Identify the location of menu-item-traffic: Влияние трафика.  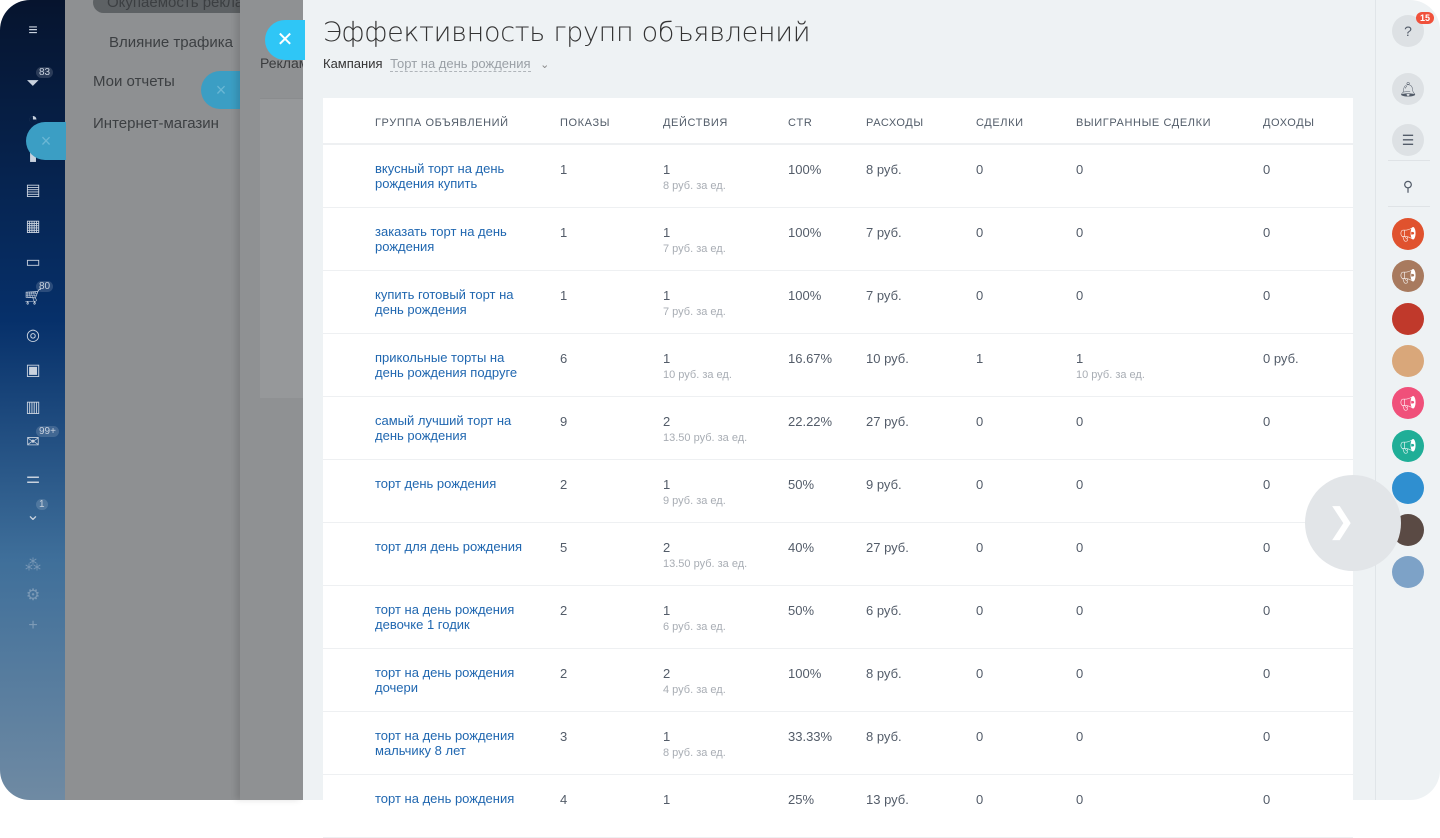
(171, 42).